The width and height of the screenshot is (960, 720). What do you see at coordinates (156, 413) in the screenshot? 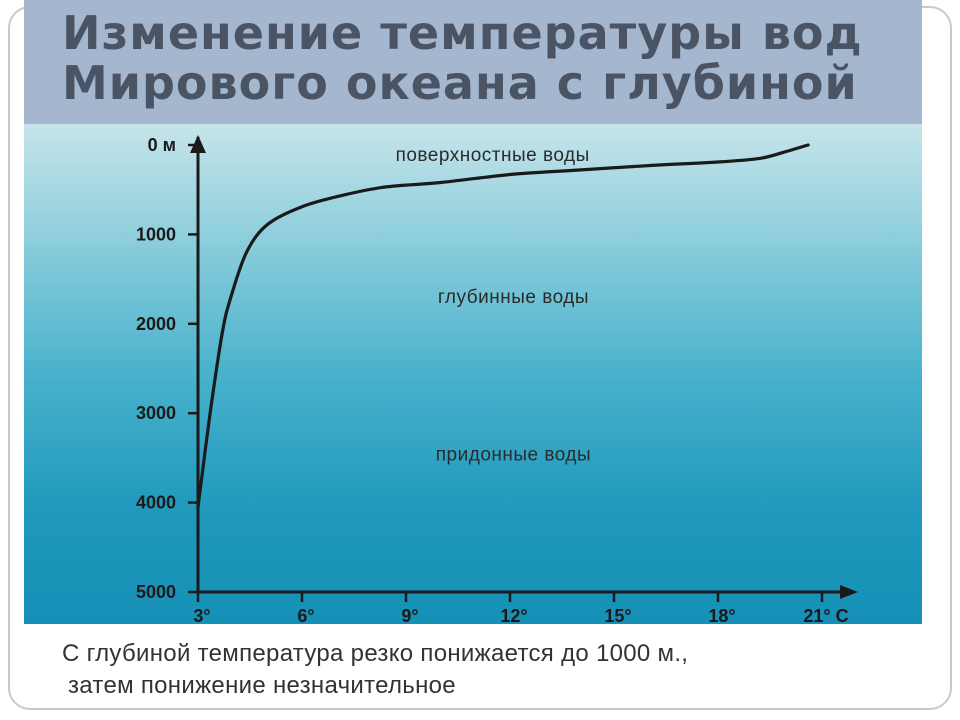
I see `y-tick-label: 3000` at bounding box center [156, 413].